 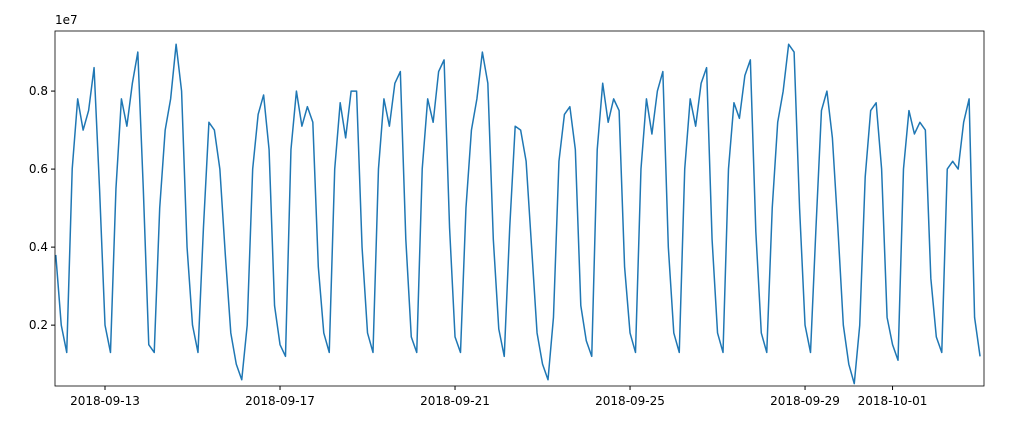 I want to click on y-tick-label: 0.6, so click(x=38, y=169).